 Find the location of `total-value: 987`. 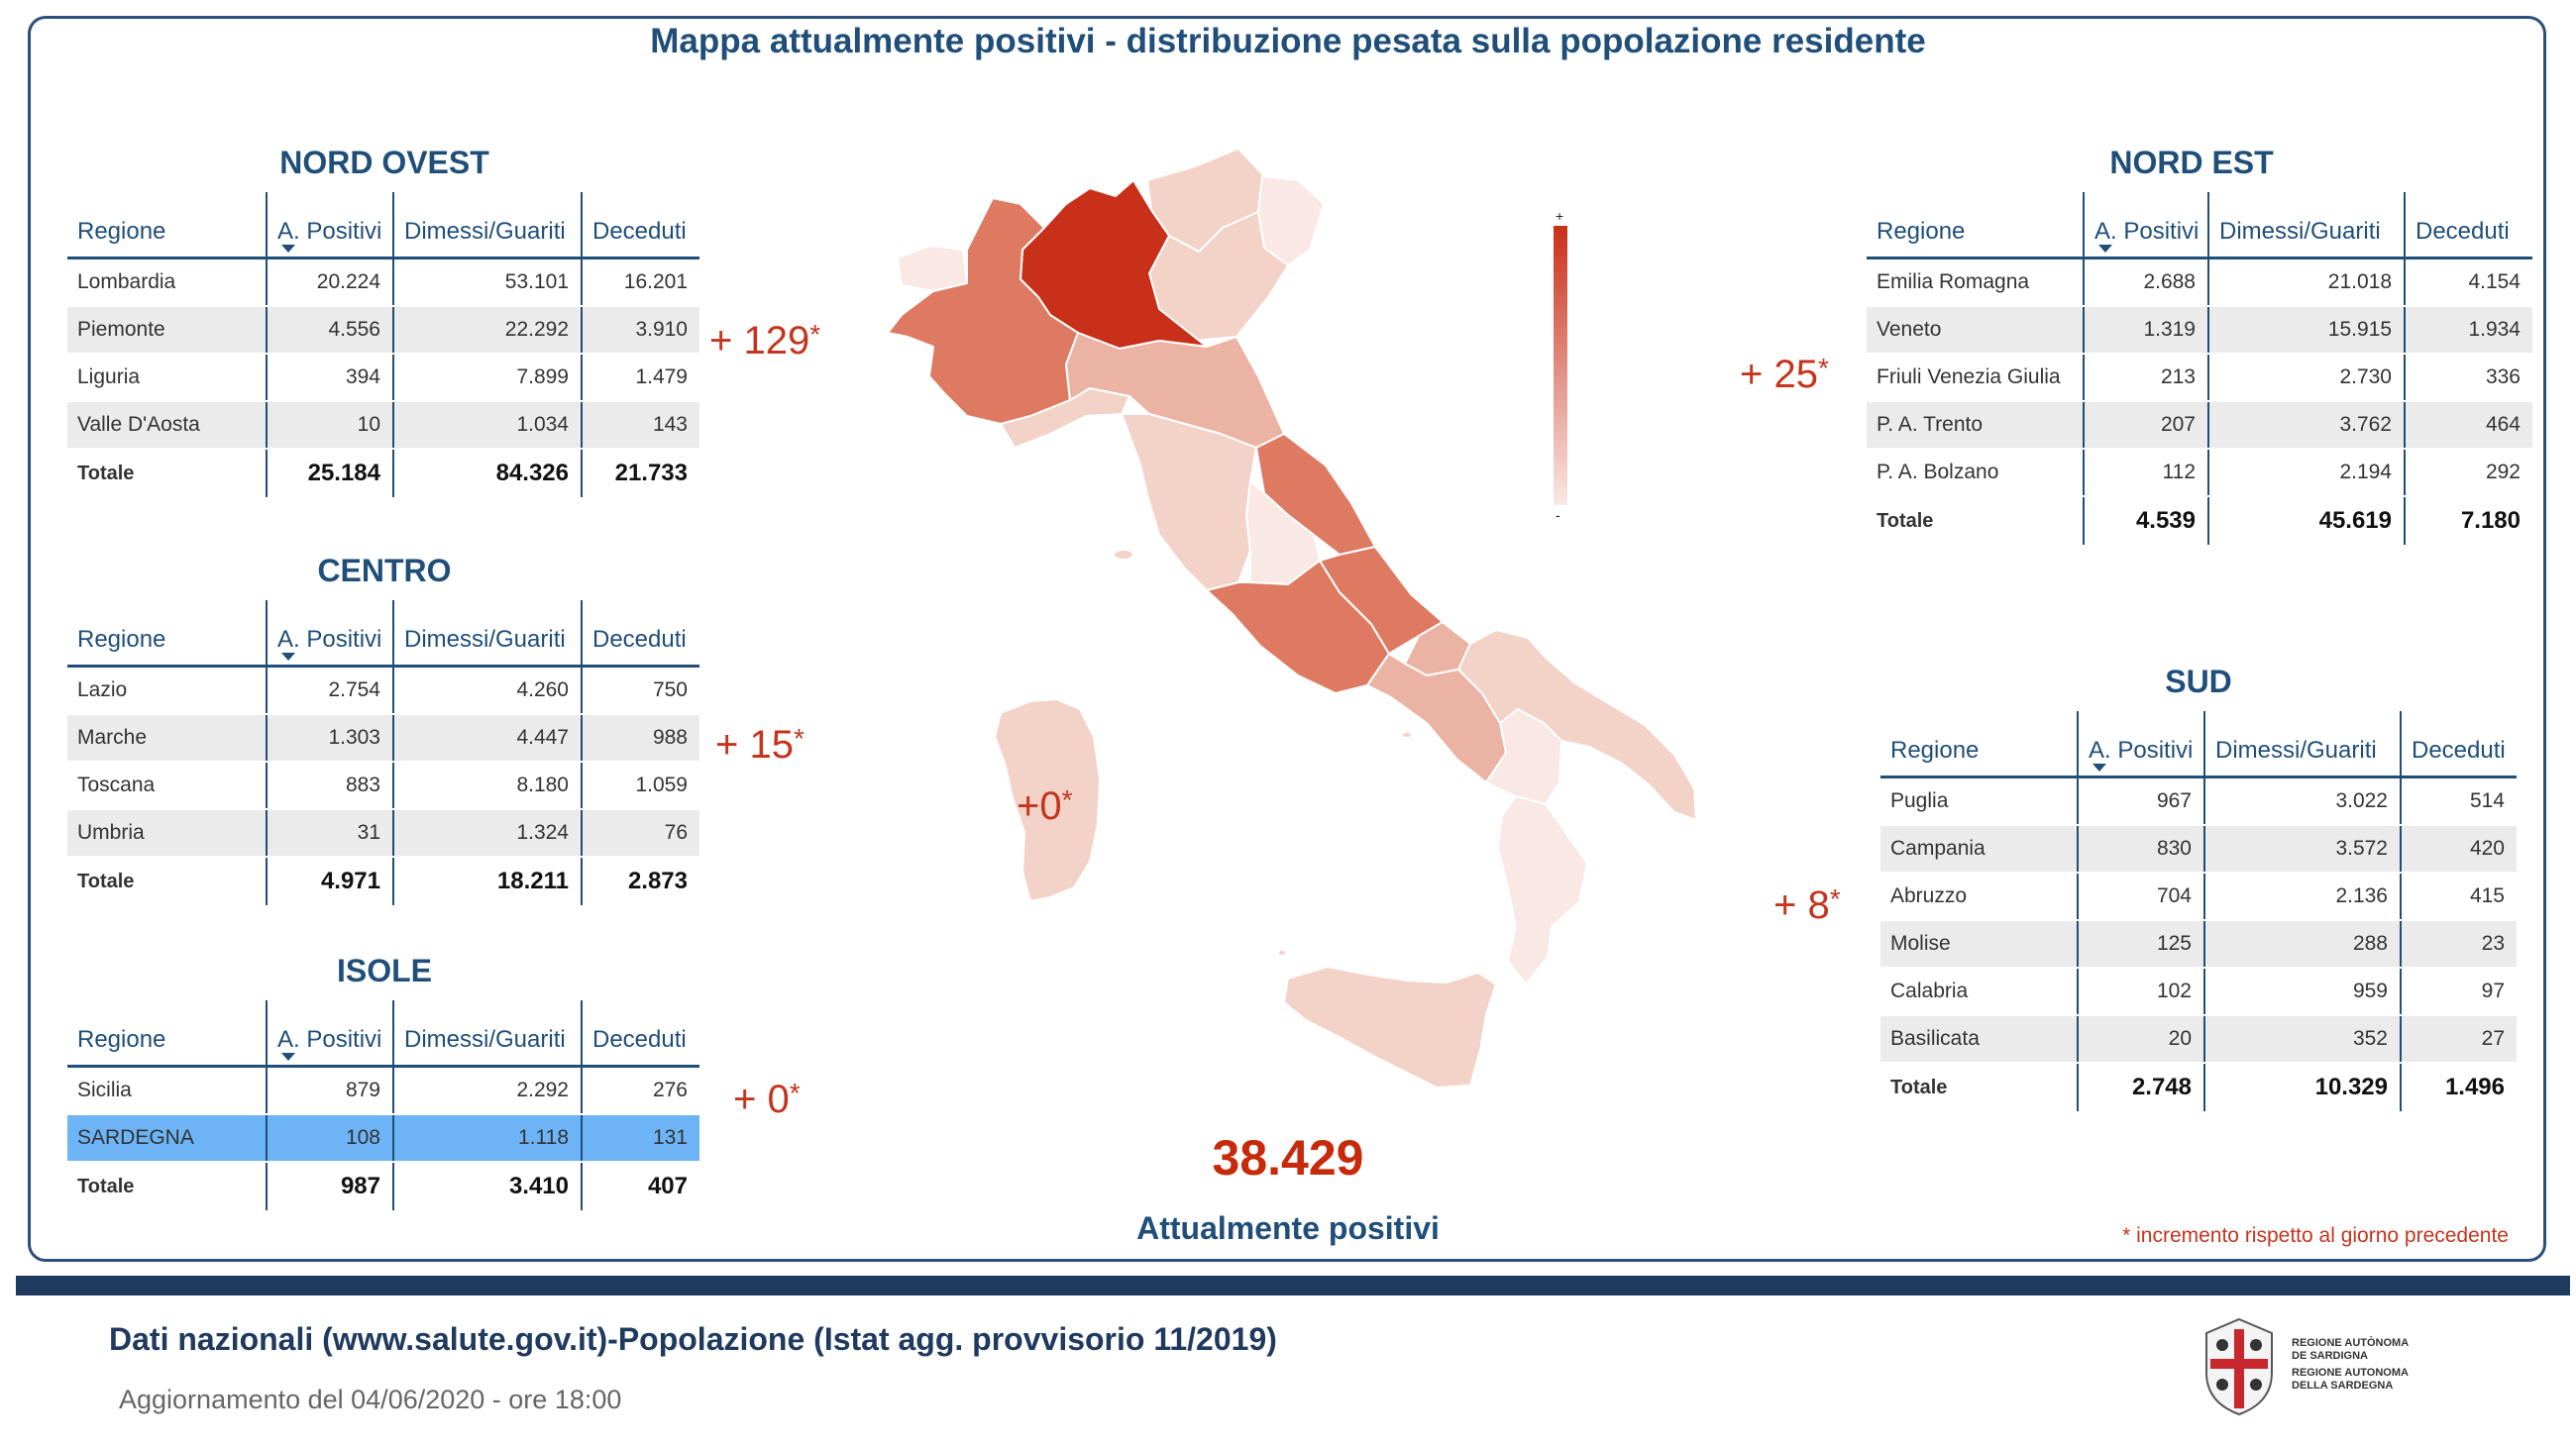

total-value: 987 is located at coordinates (329, 1186).